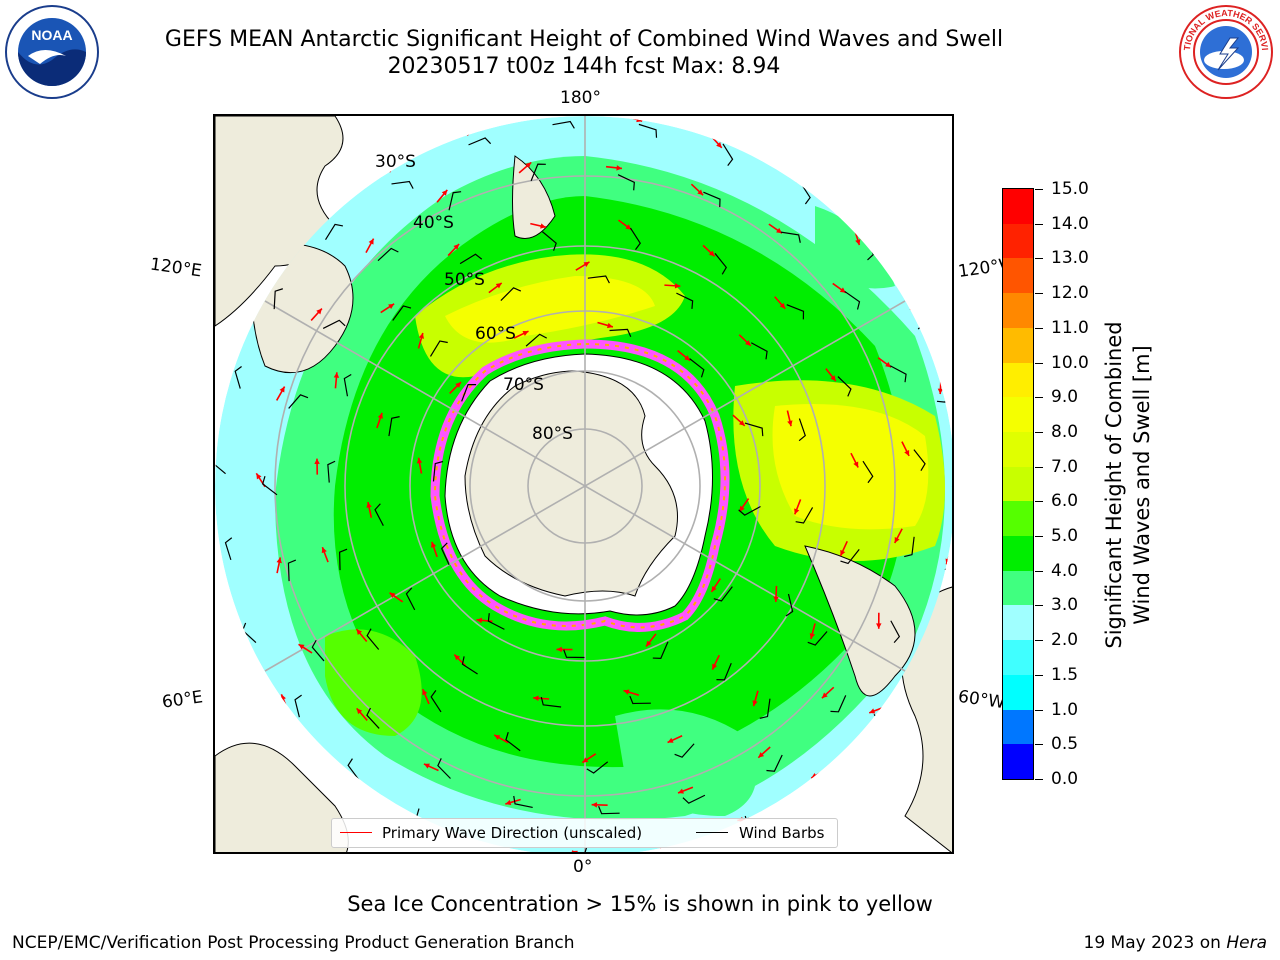 Image resolution: width=1280 pixels, height=960 pixels. What do you see at coordinates (712, 832) in the screenshot?
I see `wind-barb-swatch` at bounding box center [712, 832].